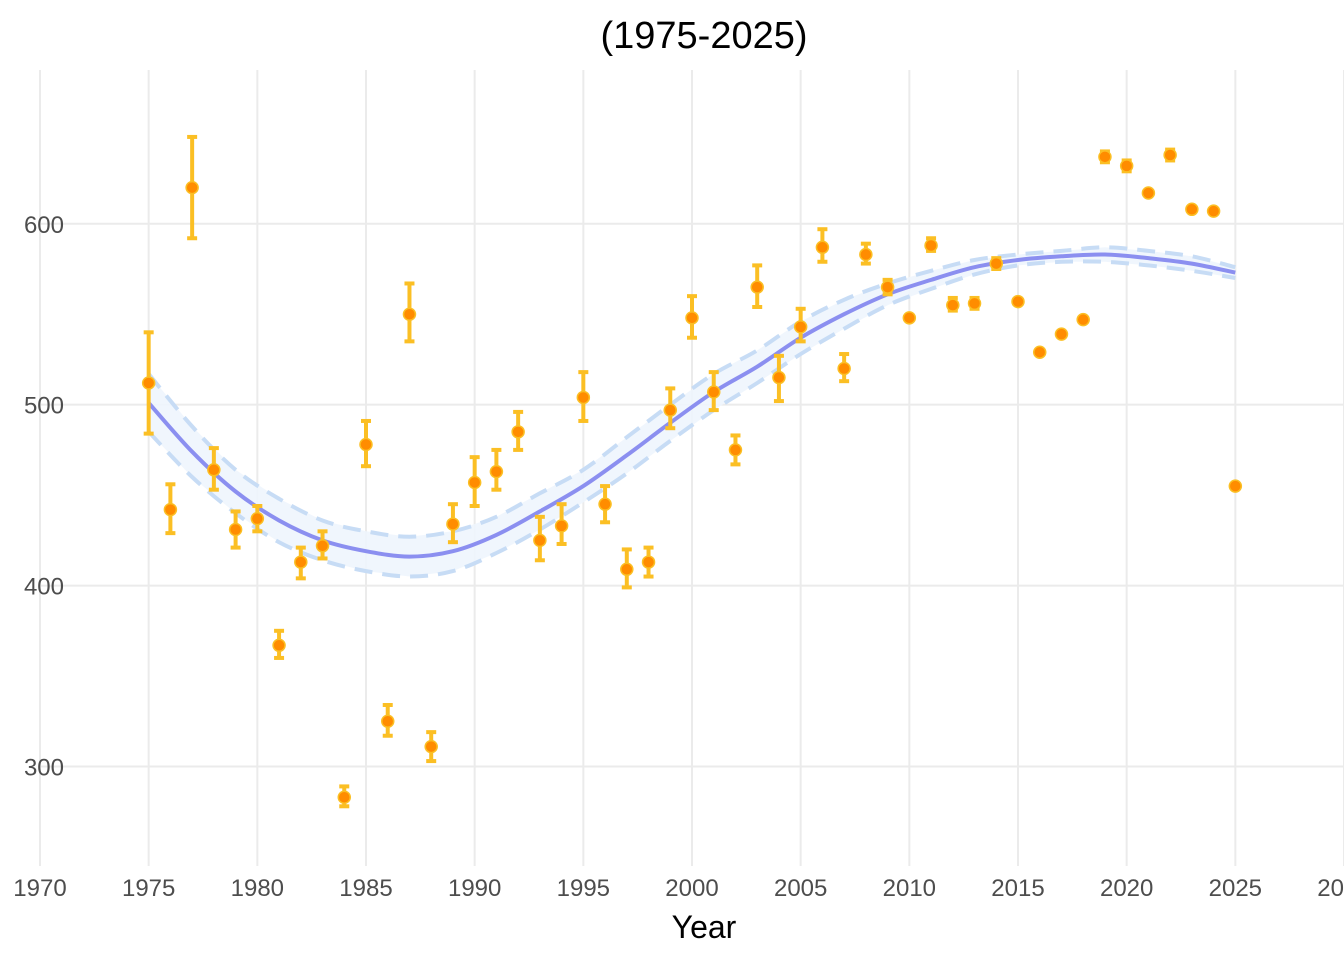 The height and width of the screenshot is (960, 1344). I want to click on data-point-1995, so click(583, 396).